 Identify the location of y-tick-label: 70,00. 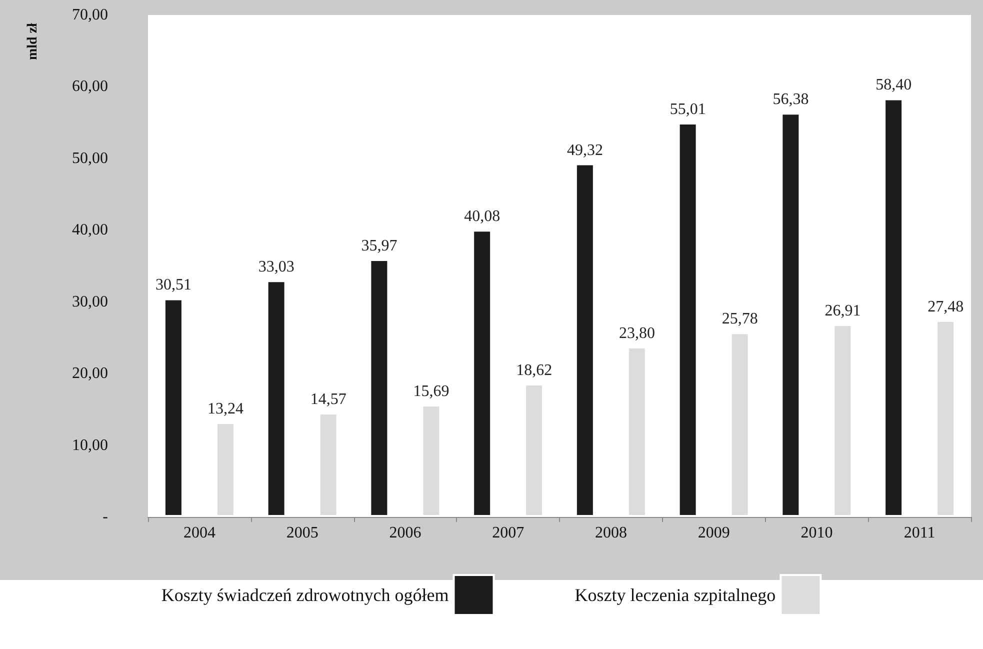
(90, 15).